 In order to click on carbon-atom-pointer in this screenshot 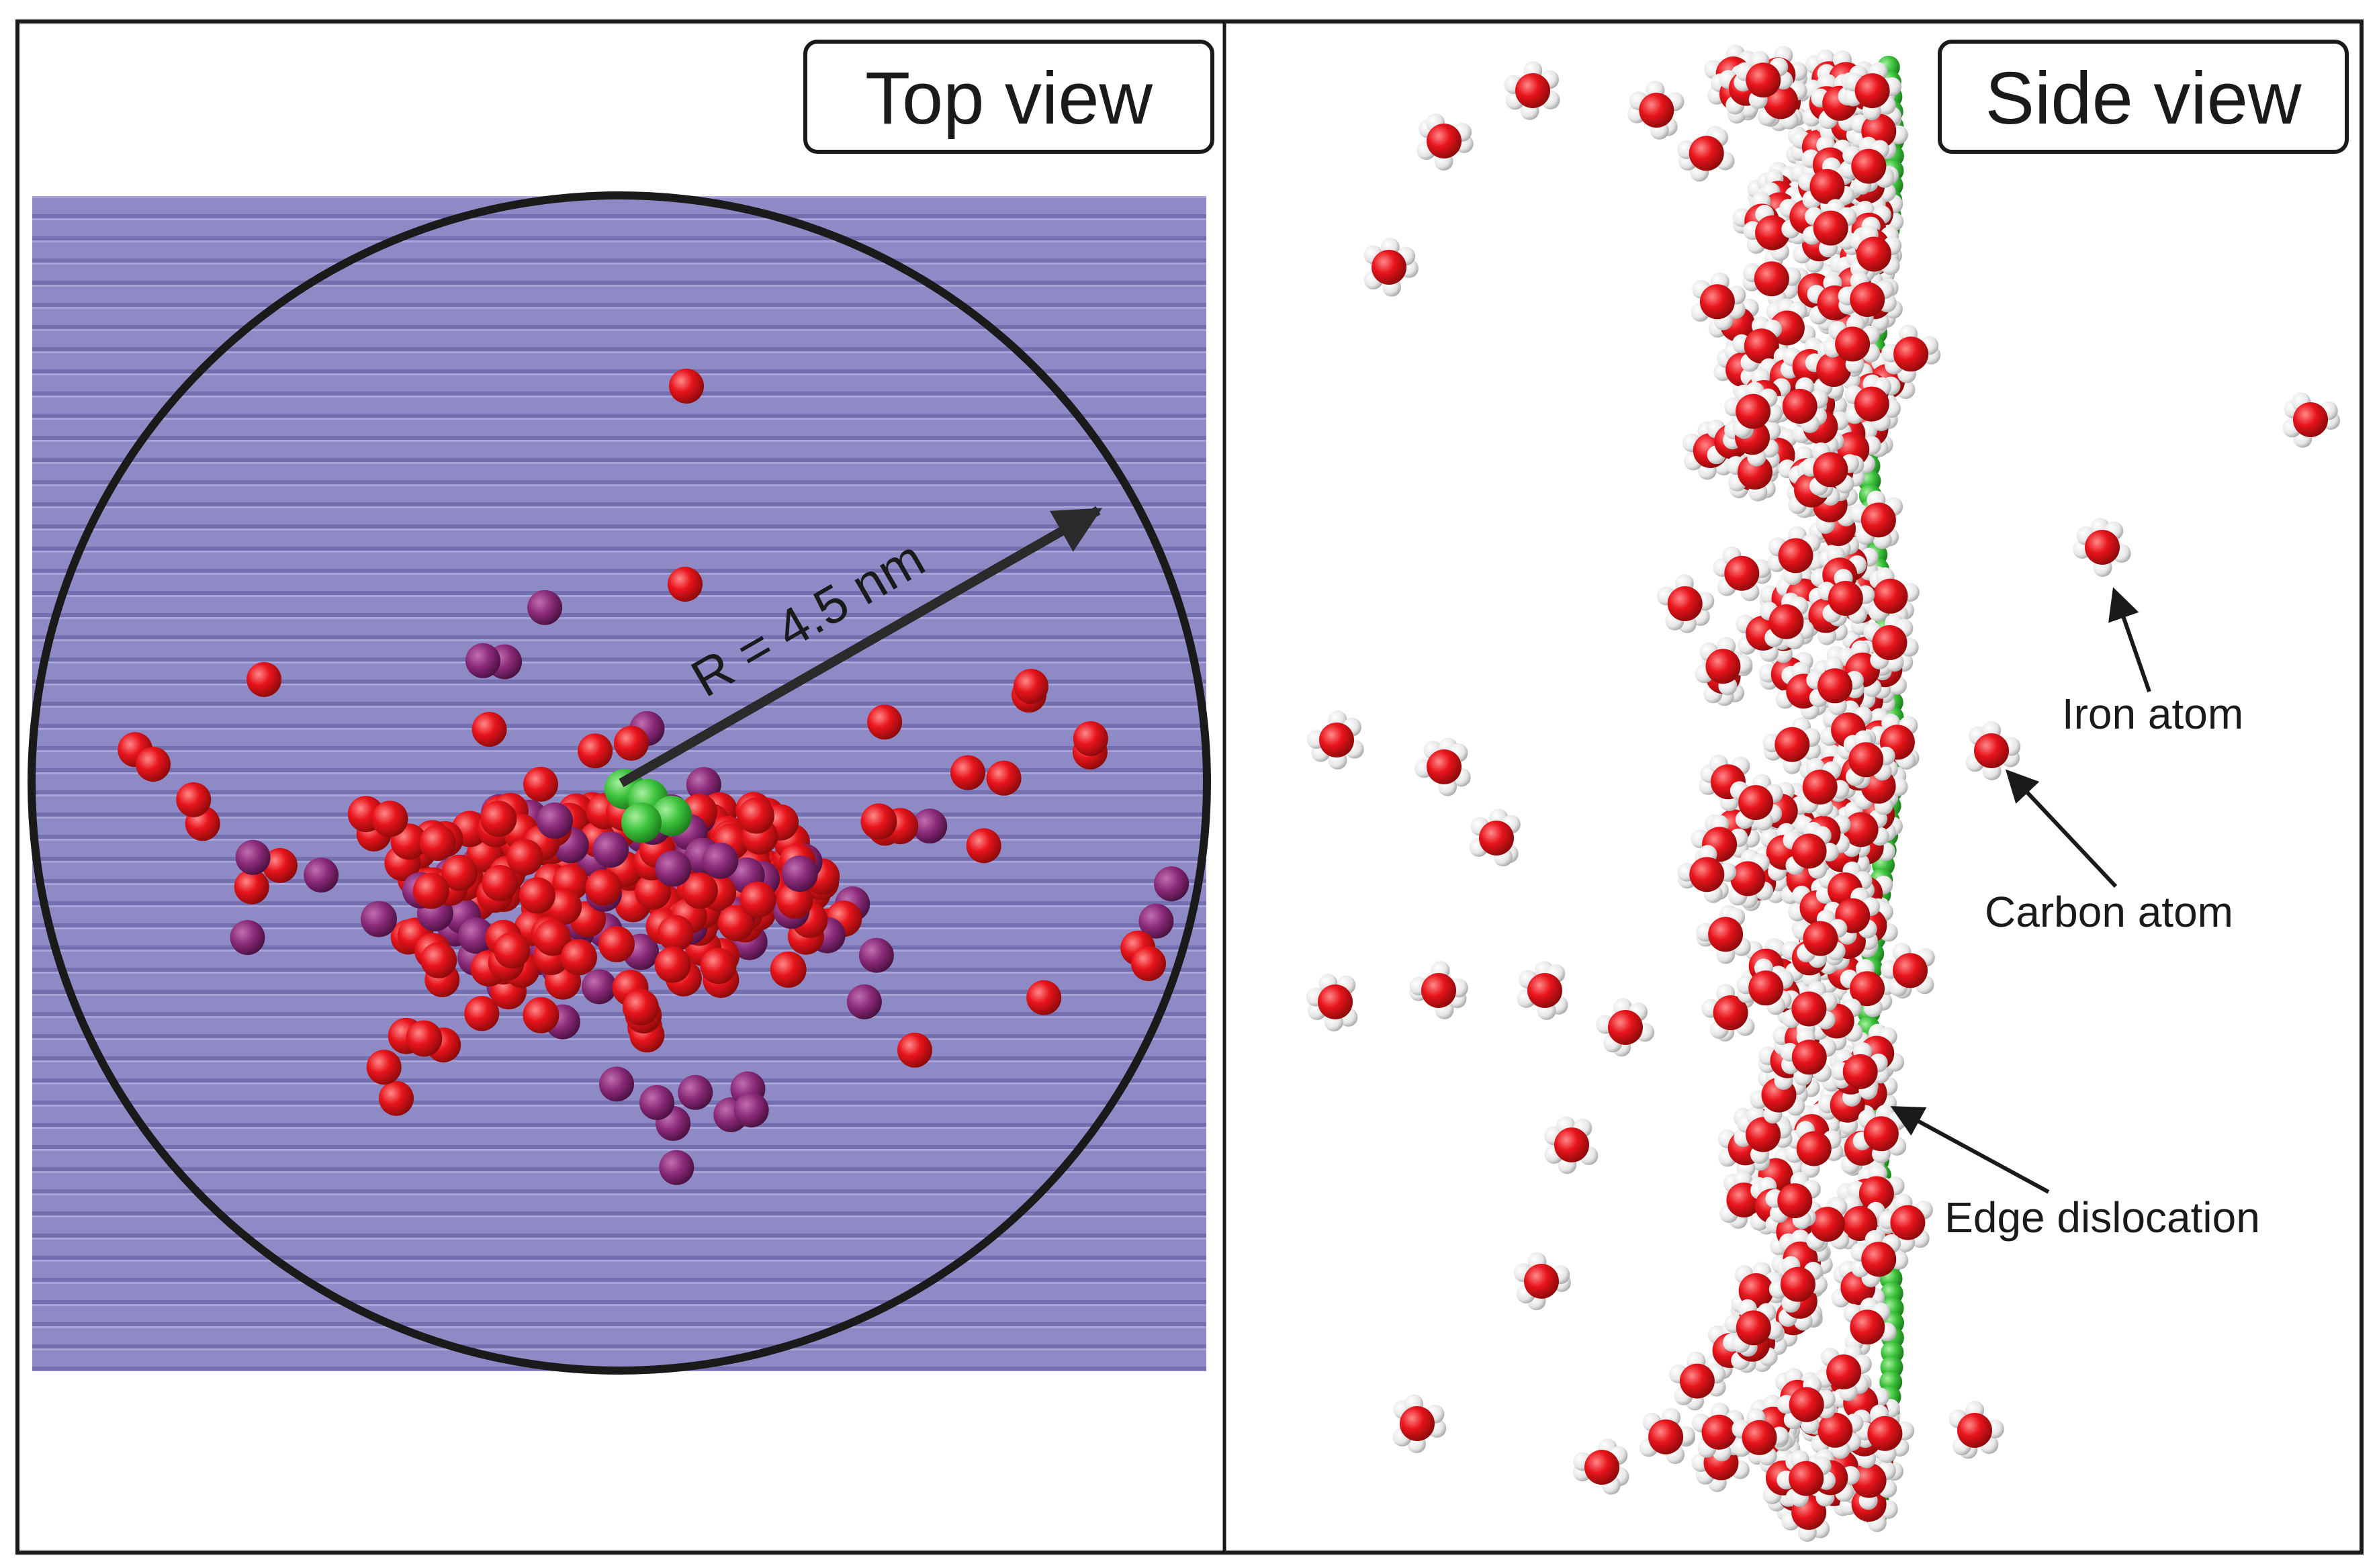, I will do `click(2061, 828)`.